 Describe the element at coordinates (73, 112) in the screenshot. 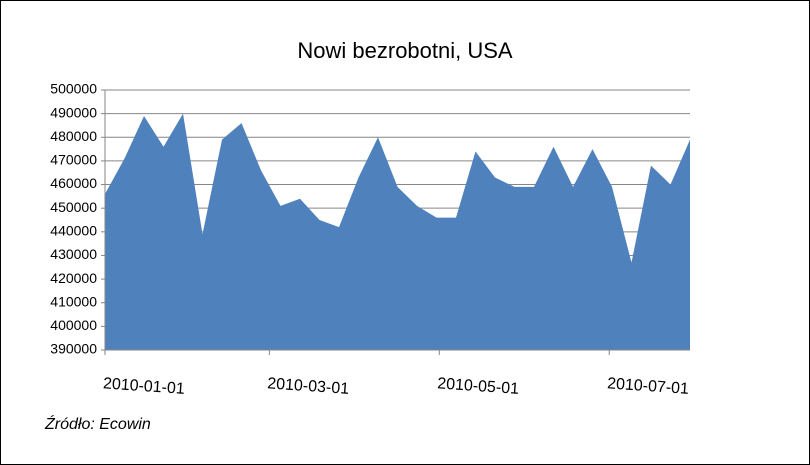

I see `y-tick-label: 490000` at that location.